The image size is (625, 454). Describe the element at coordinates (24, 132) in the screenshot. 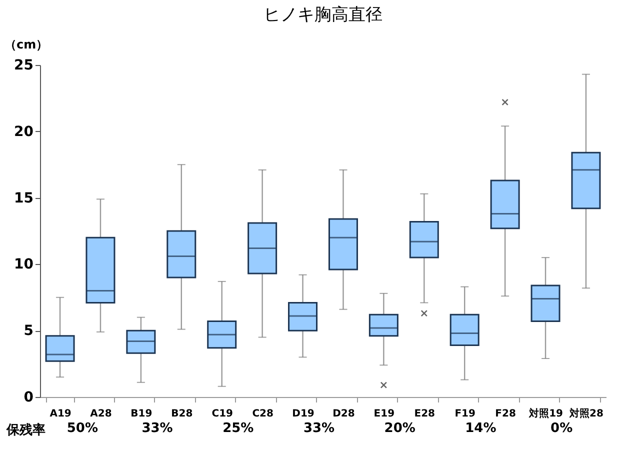

I see `y-tick-label: 20` at that location.